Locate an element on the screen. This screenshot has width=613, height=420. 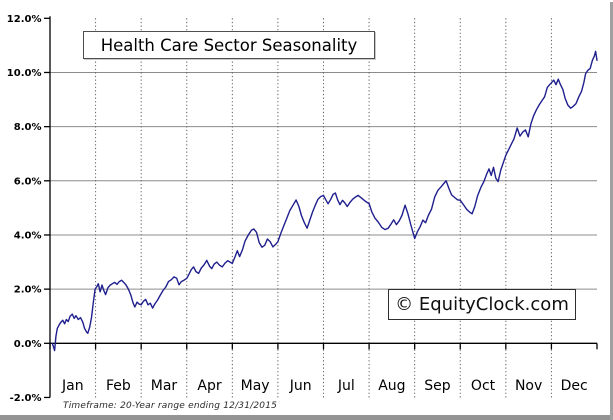
month-label: Feb is located at coordinates (118, 386).